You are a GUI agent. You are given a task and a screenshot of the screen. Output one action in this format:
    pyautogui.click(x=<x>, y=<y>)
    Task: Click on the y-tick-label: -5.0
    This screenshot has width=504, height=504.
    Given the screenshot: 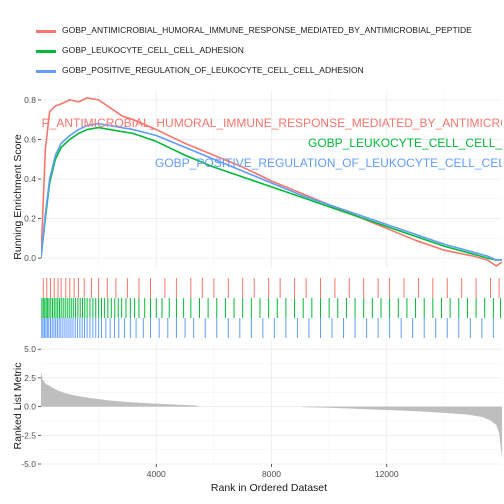 What is the action you would take?
    pyautogui.click(x=28, y=464)
    